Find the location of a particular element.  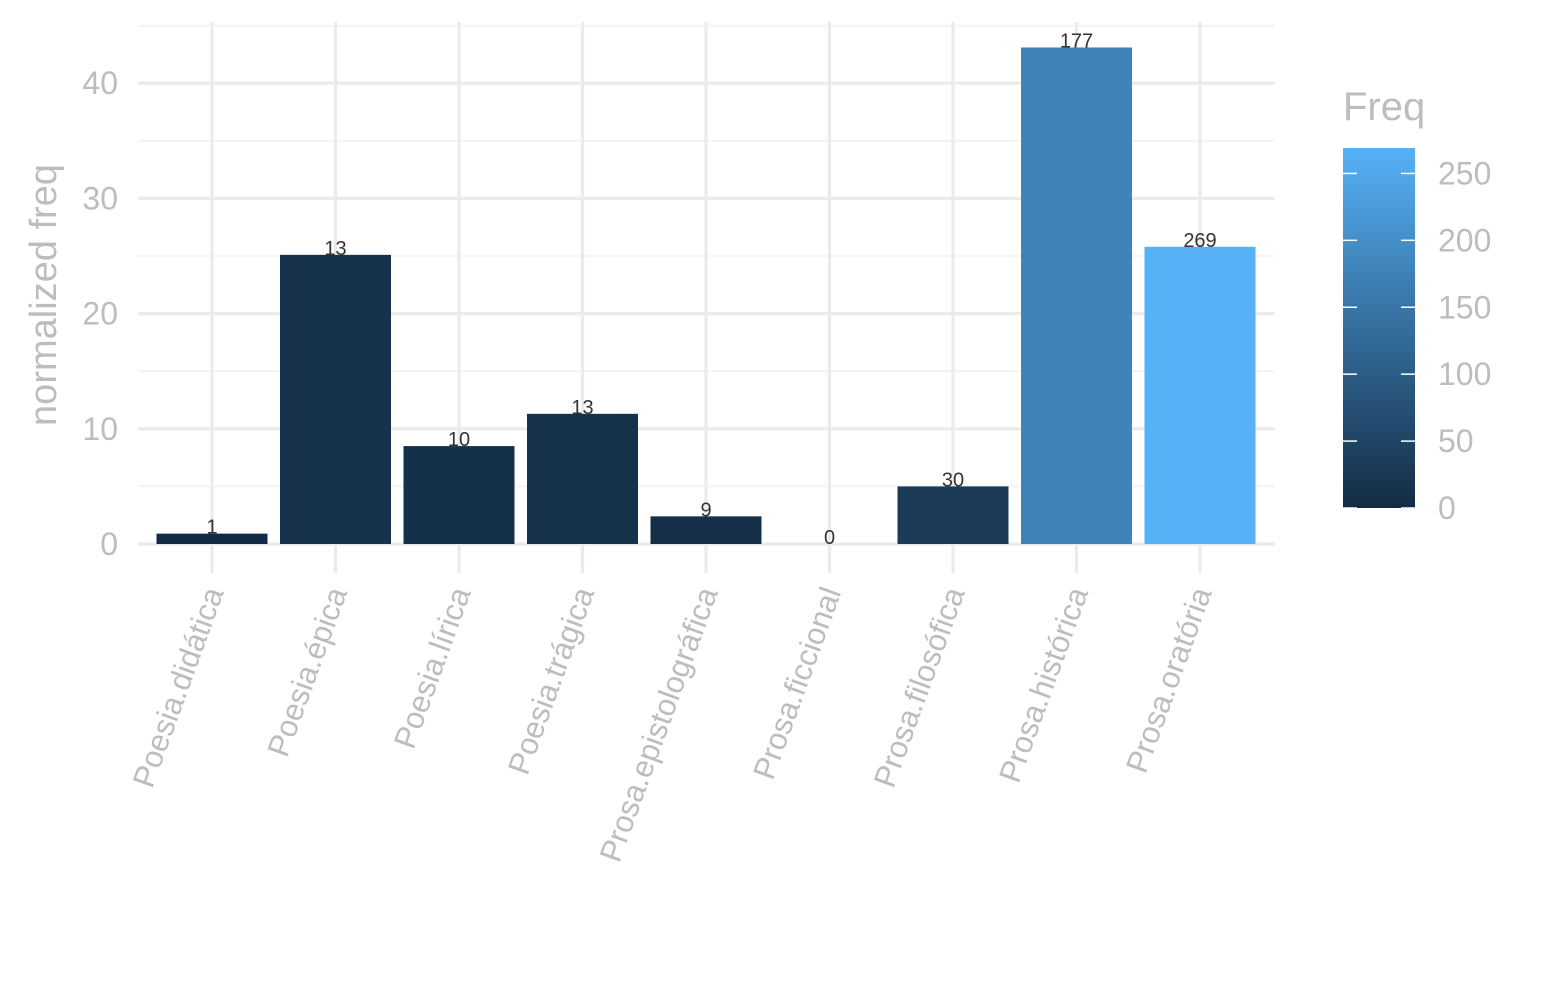

legend: Freq 0 50 100 150 200 250 is located at coordinates (1417, 305).